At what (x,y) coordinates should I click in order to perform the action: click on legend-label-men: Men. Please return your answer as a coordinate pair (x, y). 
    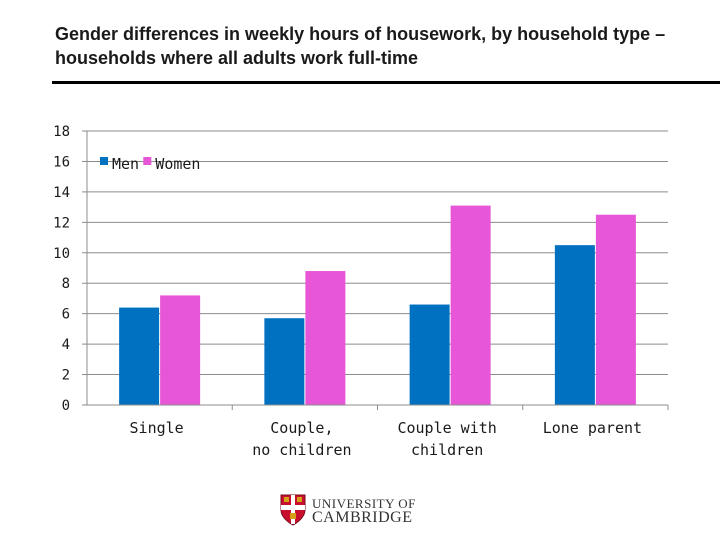
    Looking at the image, I should click on (125, 164).